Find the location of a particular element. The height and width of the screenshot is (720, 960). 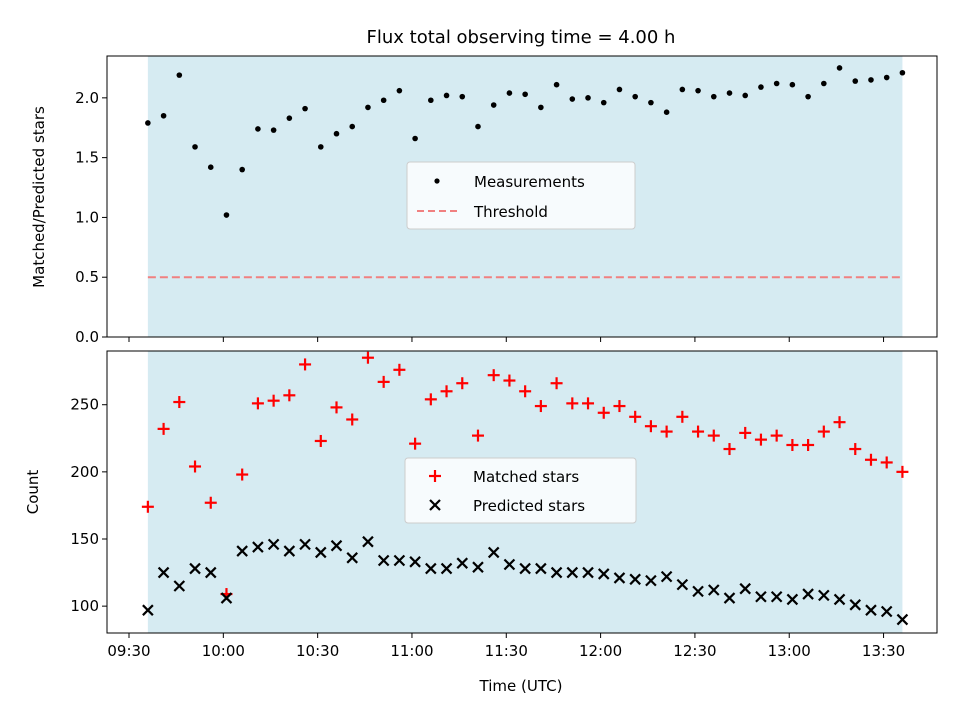

xtick-label: 11:30 is located at coordinates (506, 651).